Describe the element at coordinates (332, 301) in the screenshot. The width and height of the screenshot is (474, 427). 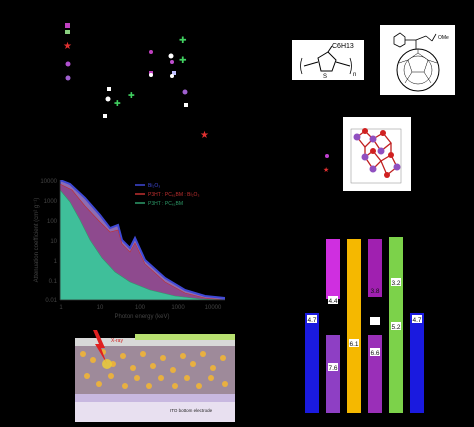
I see `bar-label: 4.4` at that location.